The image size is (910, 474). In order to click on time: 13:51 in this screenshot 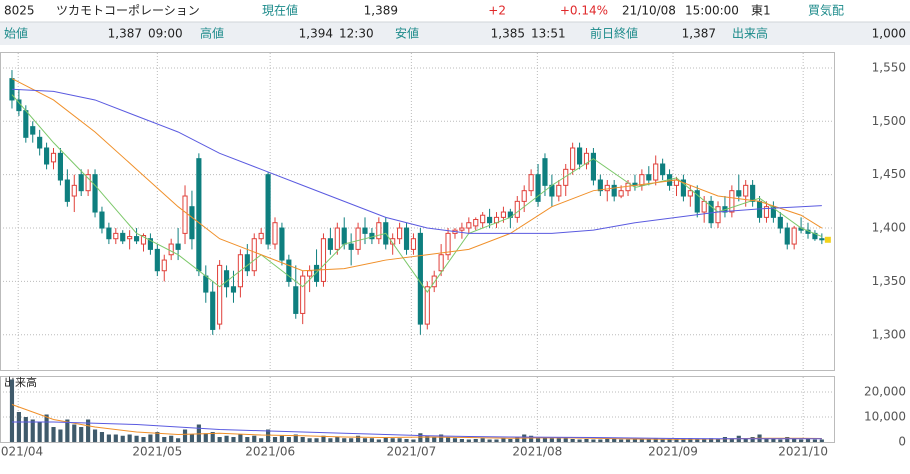, I will do `click(548, 34)`.